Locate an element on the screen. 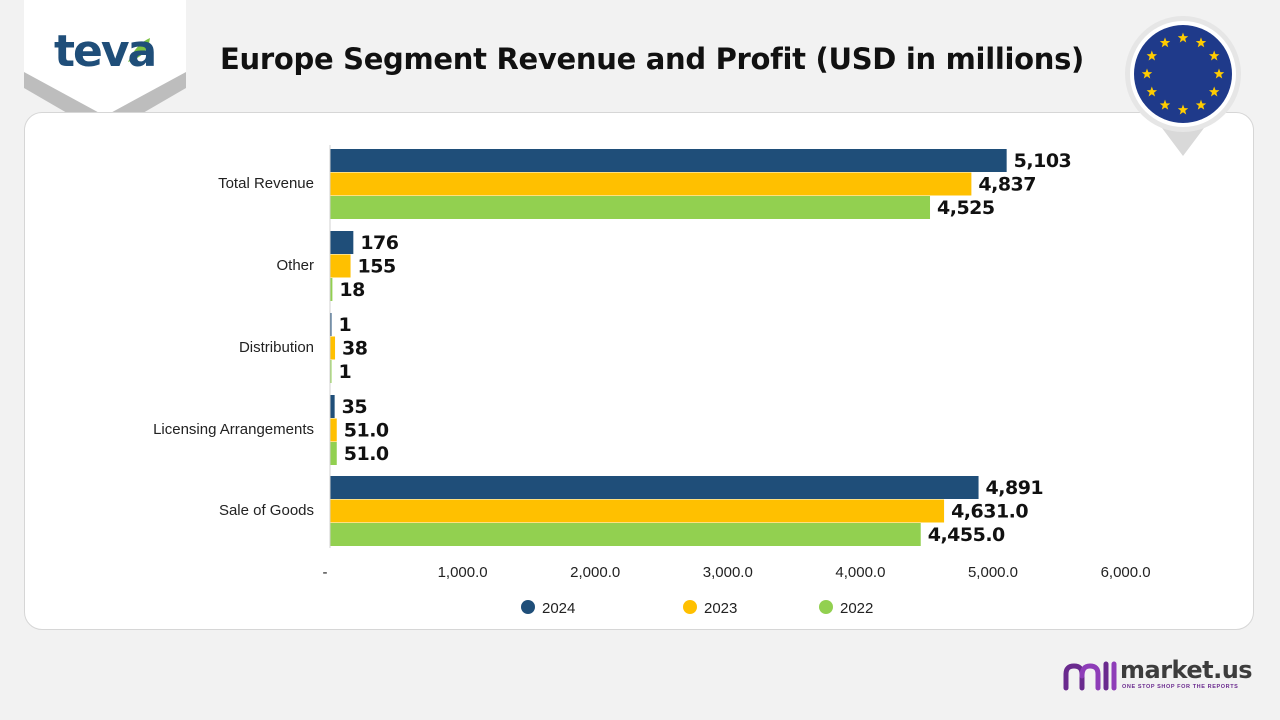 The height and width of the screenshot is (720, 1280). data-label-licensing-arrangements-2023: 51.0 is located at coordinates (366, 431).